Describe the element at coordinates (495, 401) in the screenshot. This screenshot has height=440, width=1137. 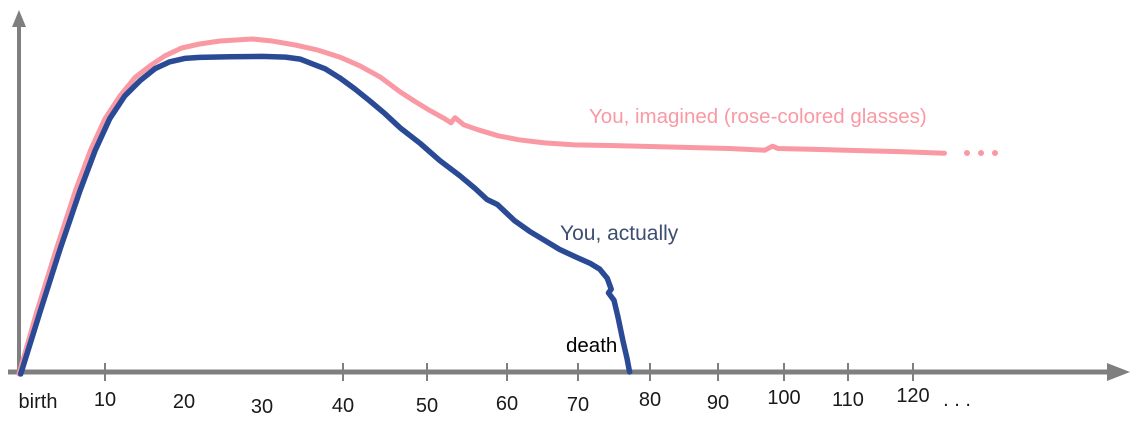
I see `x-axis-tick-labels: birth 10 20 30 40 50 60 70 80 90 100 110 120 . . .` at that location.